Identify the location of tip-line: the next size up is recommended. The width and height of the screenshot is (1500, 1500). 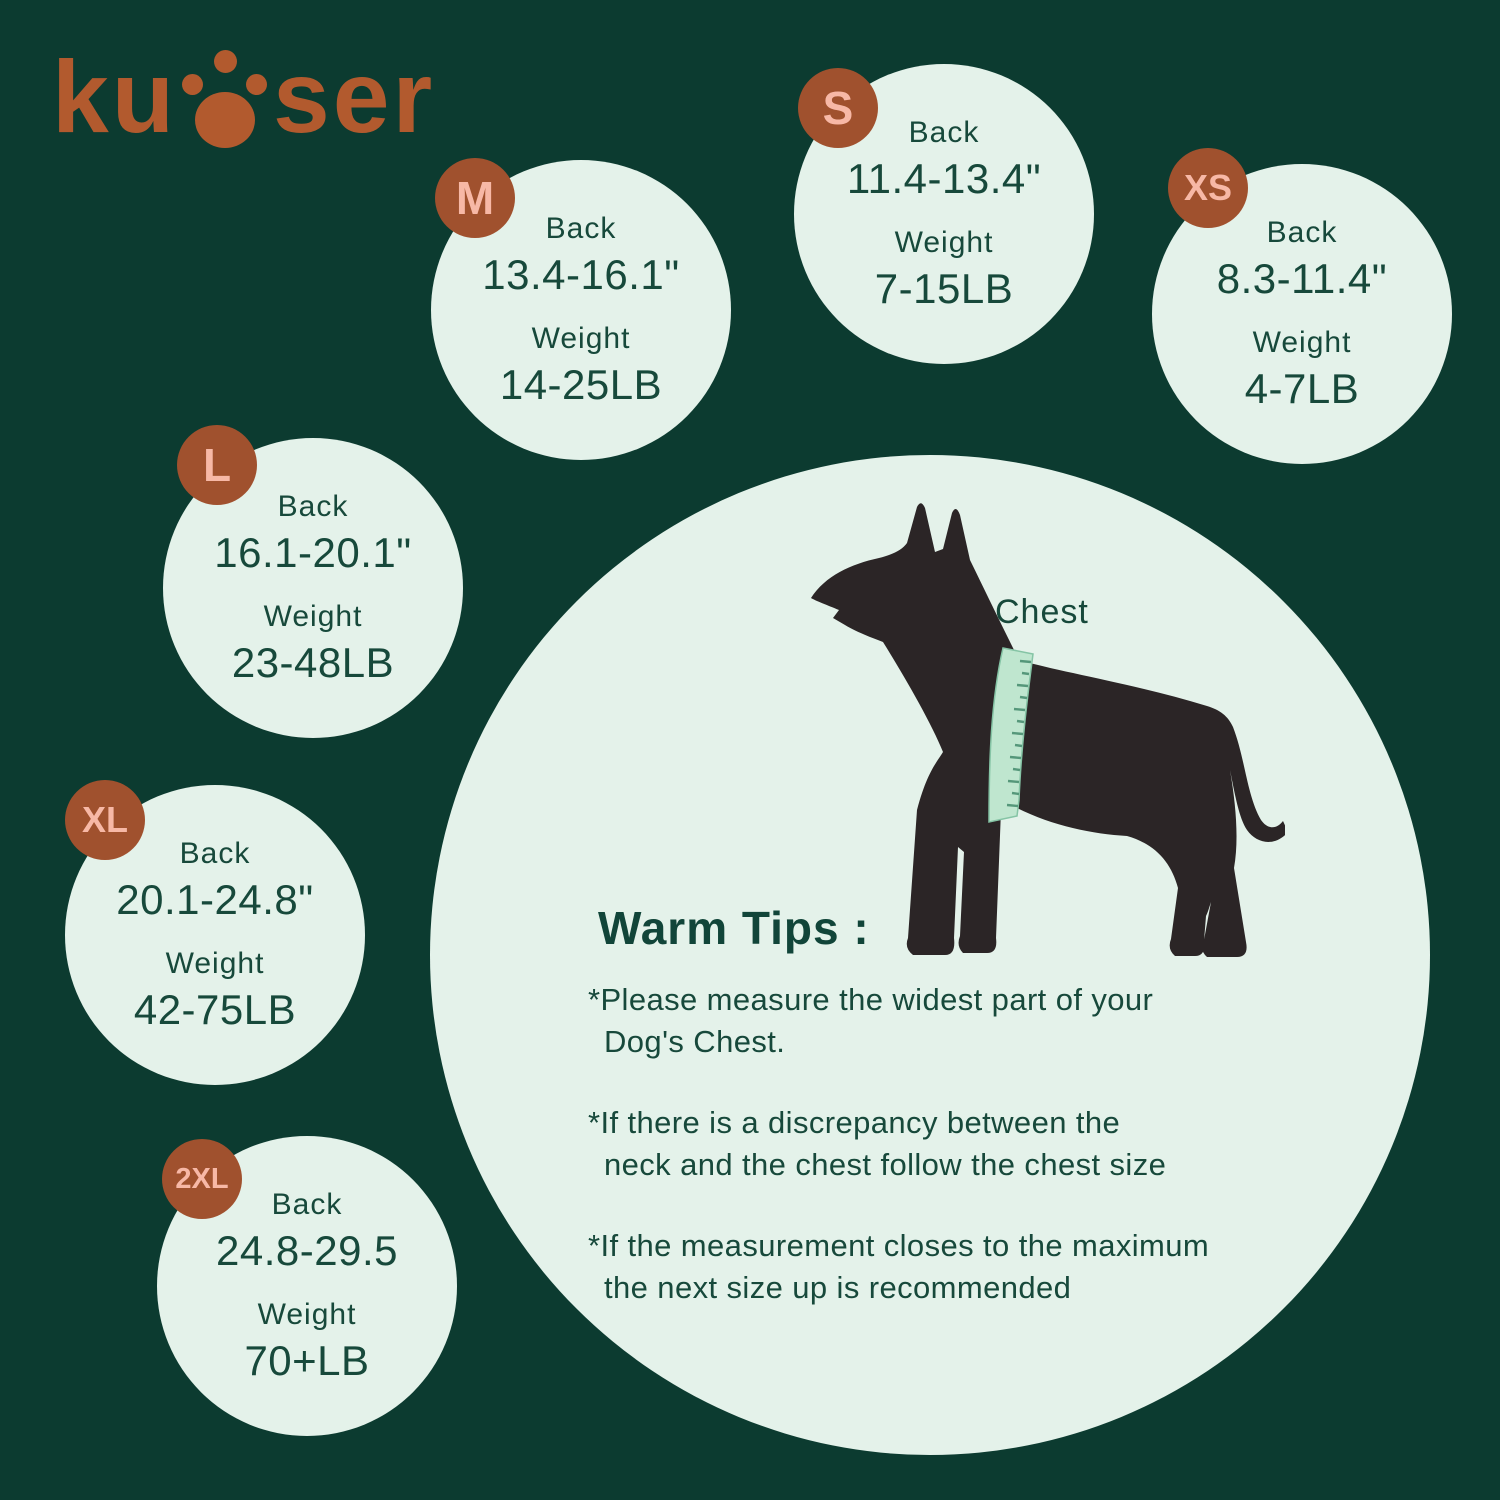
(838, 1287).